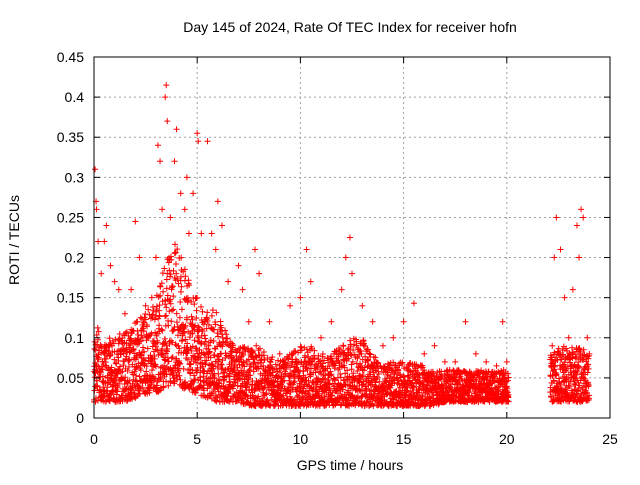 Image resolution: width=640 pixels, height=485 pixels. I want to click on y-tick-label: 0.35, so click(70, 137).